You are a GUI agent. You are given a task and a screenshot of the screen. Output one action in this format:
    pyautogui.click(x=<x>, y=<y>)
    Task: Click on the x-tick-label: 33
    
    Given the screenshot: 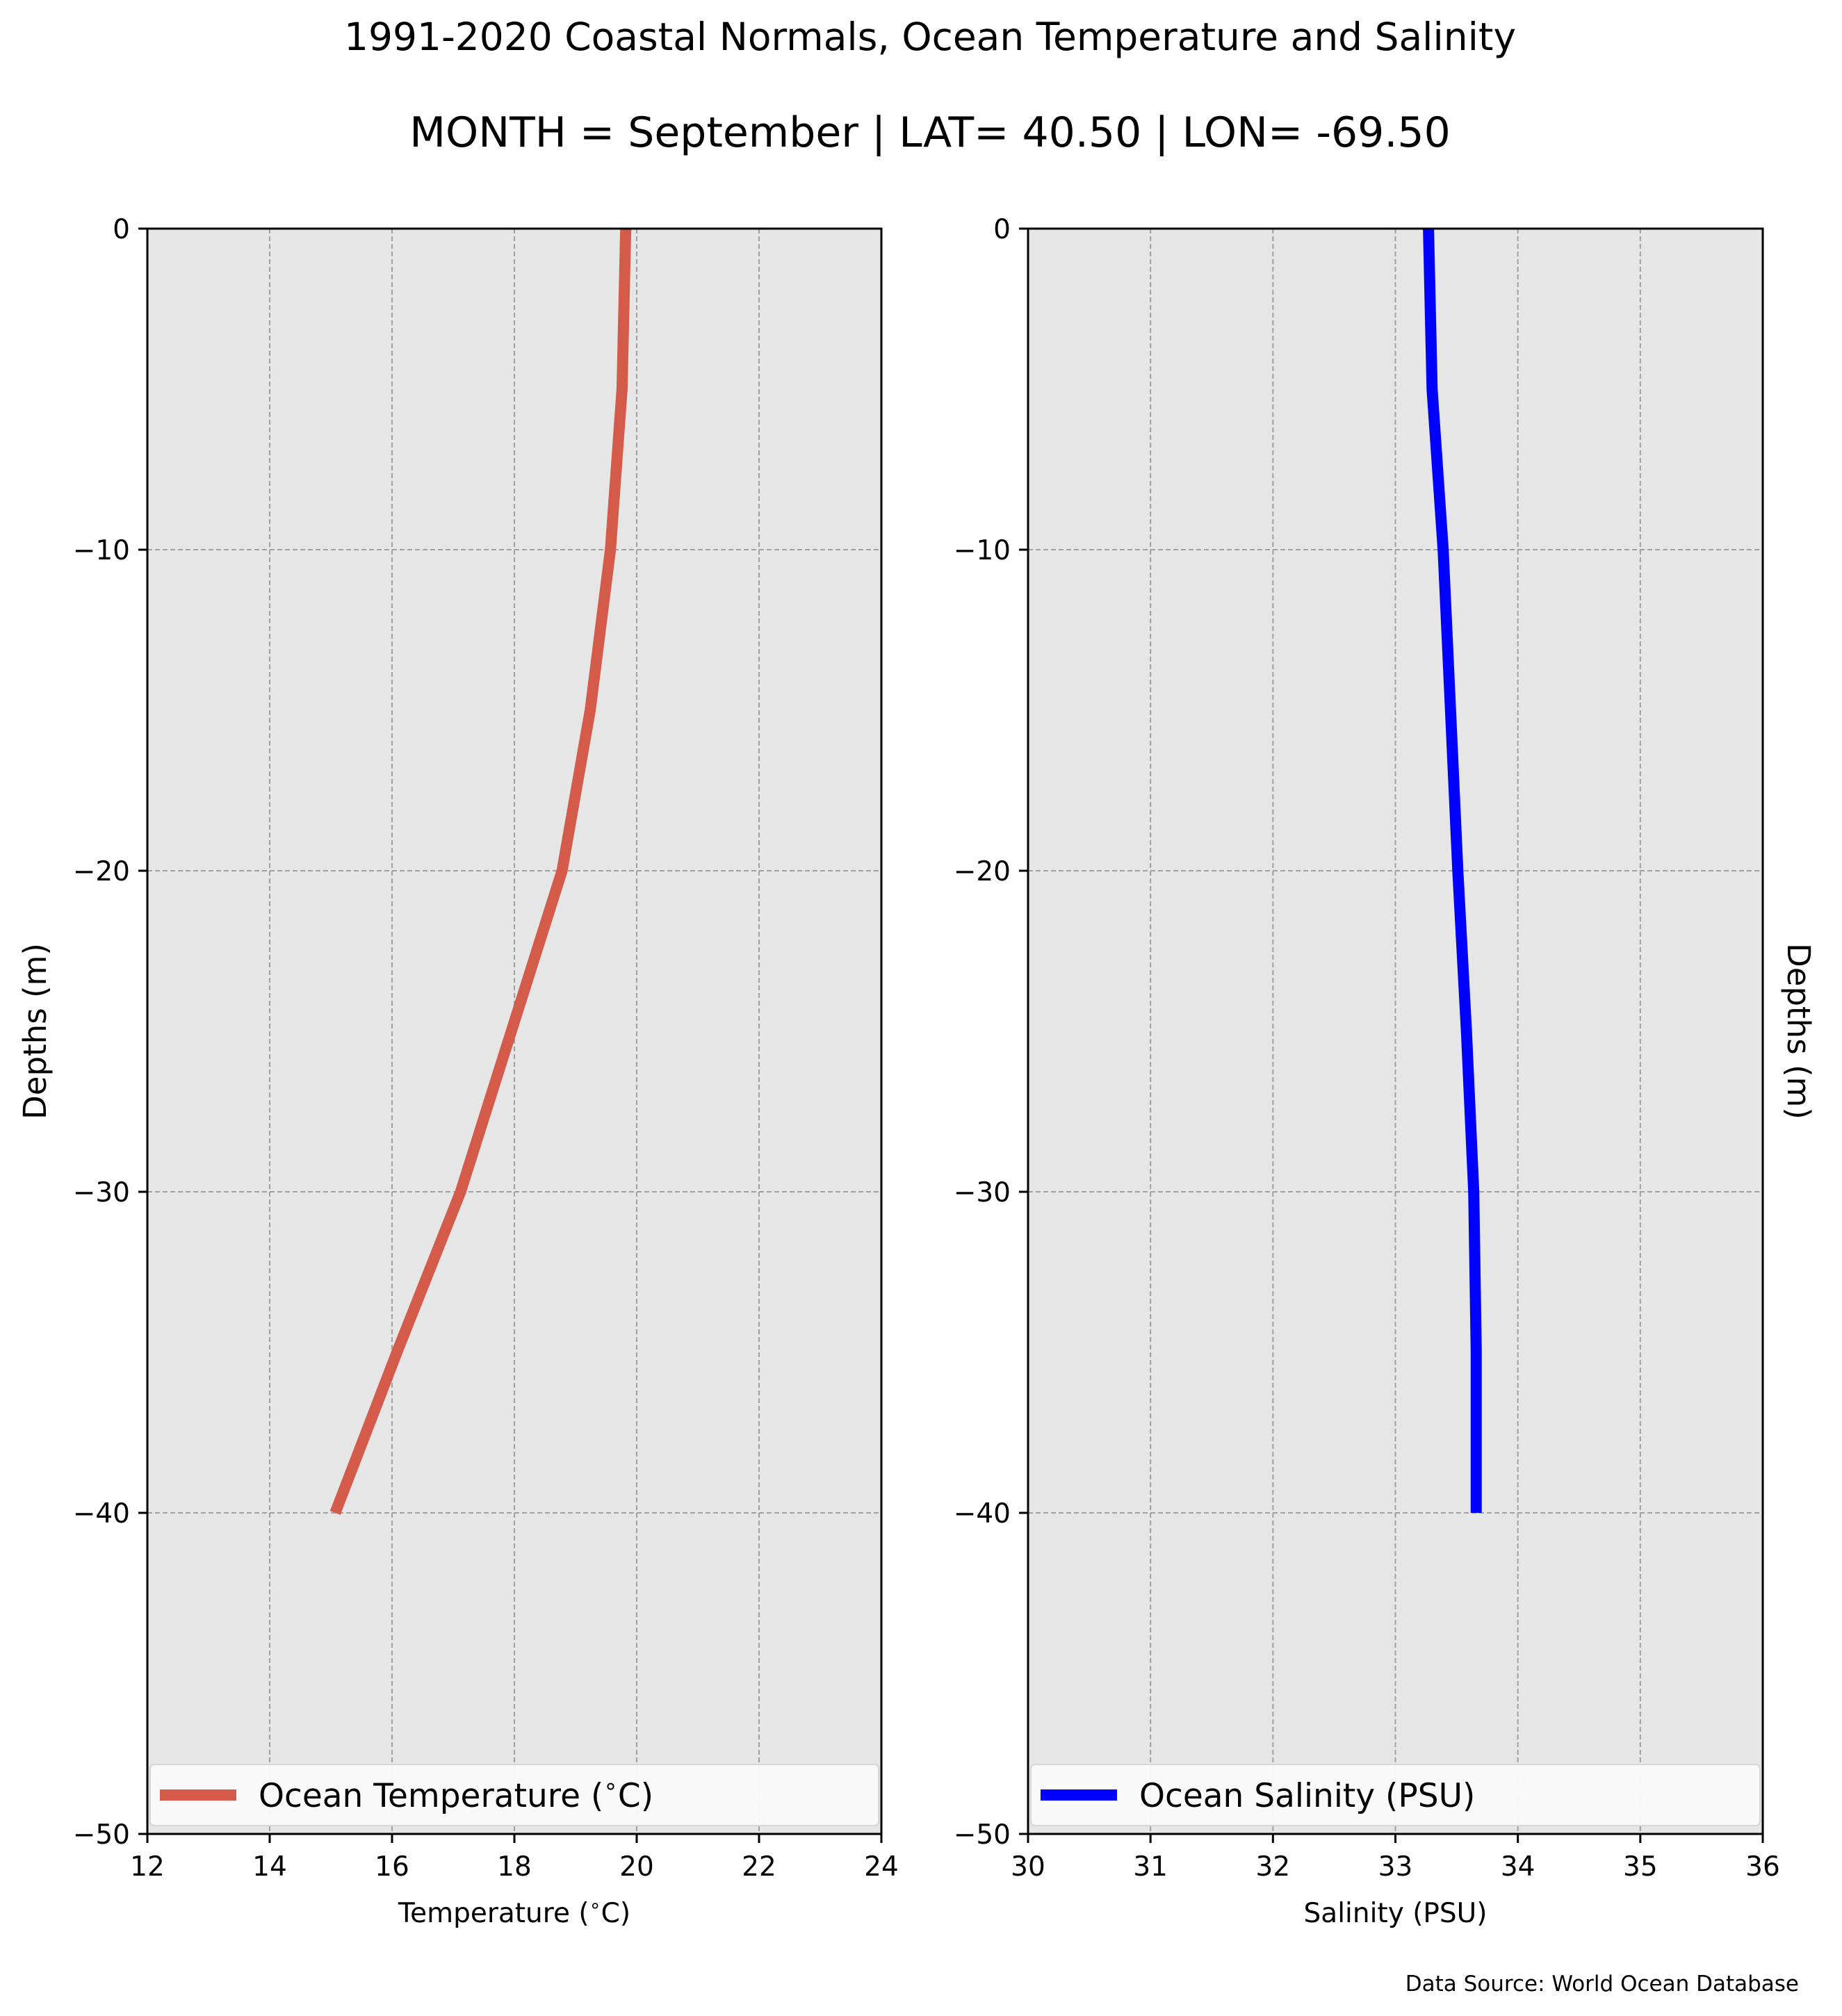 What is the action you would take?
    pyautogui.click(x=1395, y=1867)
    